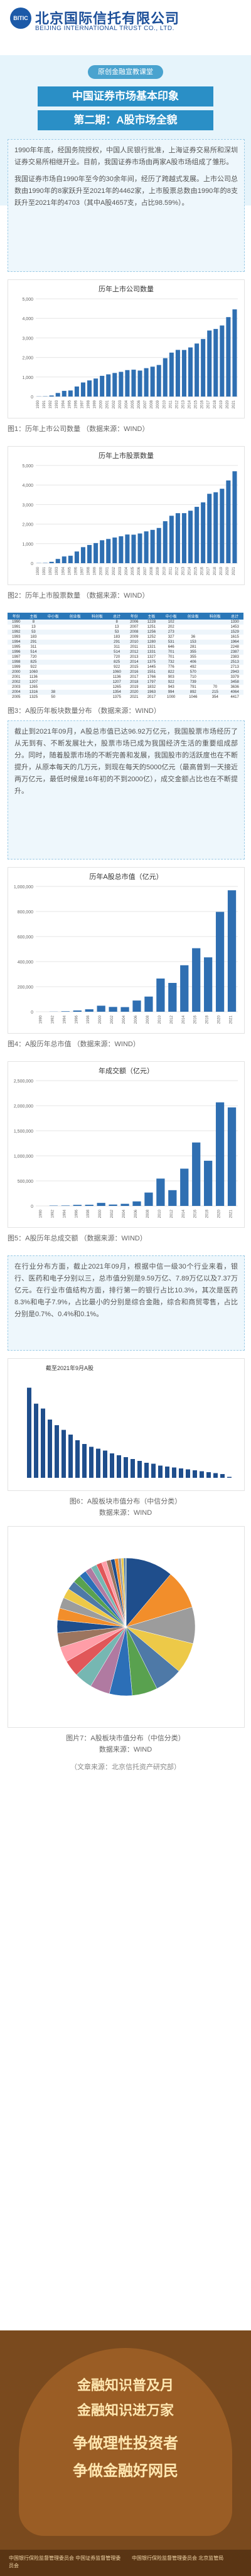  I want to click on table-cell: 2008, so click(134, 632).